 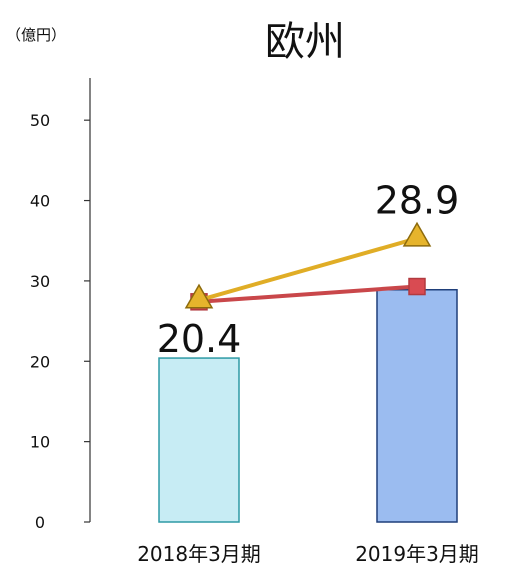 I want to click on line-series, so click(x=308, y=266).